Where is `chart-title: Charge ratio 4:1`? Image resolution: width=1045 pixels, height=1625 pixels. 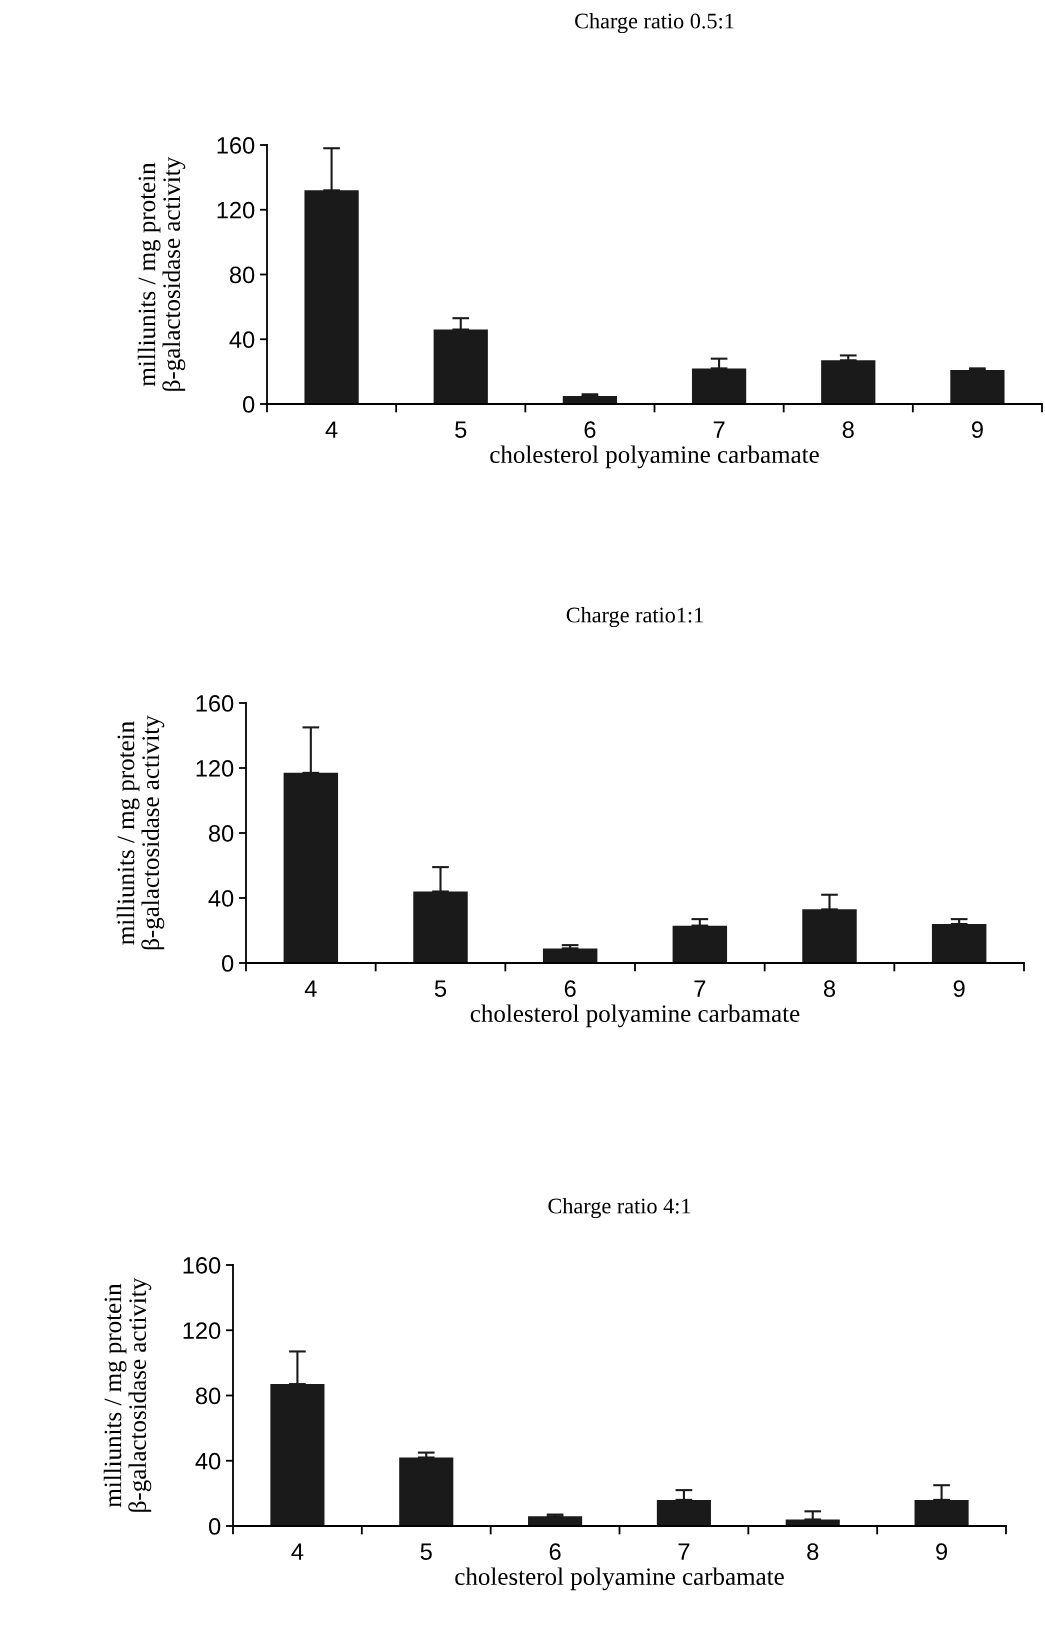 chart-title: Charge ratio 4:1 is located at coordinates (619, 1208).